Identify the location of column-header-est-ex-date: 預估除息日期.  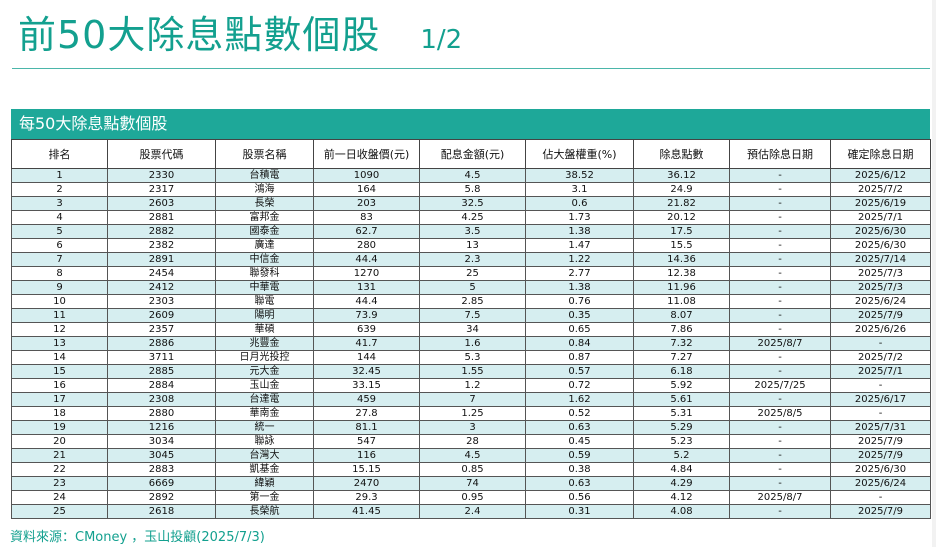
(780, 154).